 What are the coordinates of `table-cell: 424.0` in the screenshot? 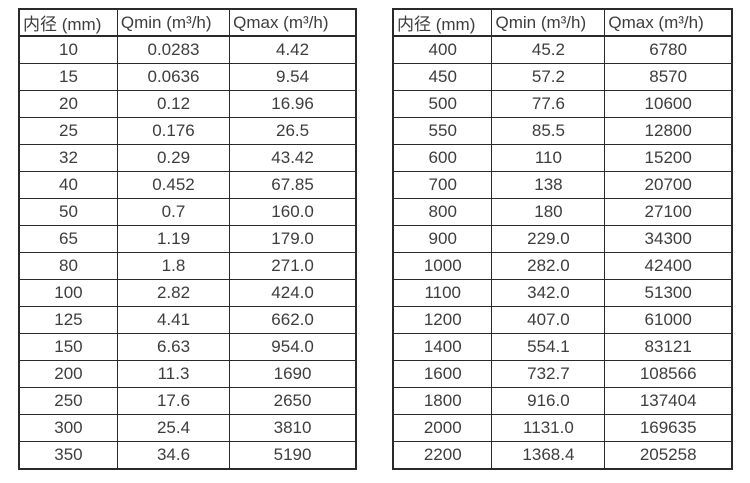 It's located at (293, 293).